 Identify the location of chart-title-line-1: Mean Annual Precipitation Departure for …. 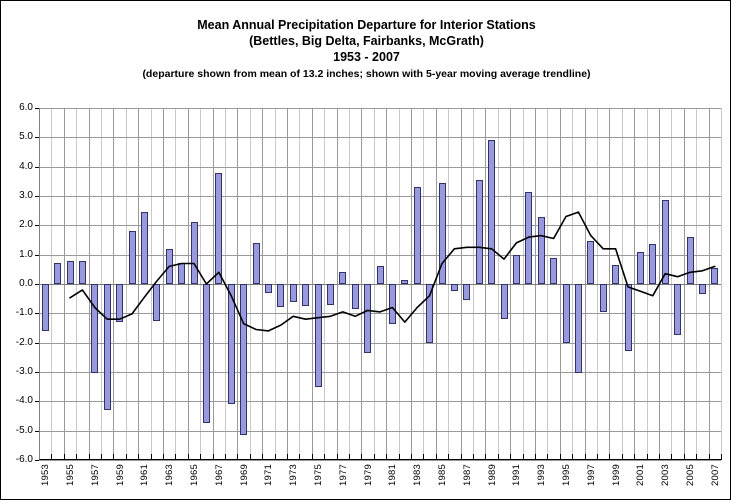
(366, 25).